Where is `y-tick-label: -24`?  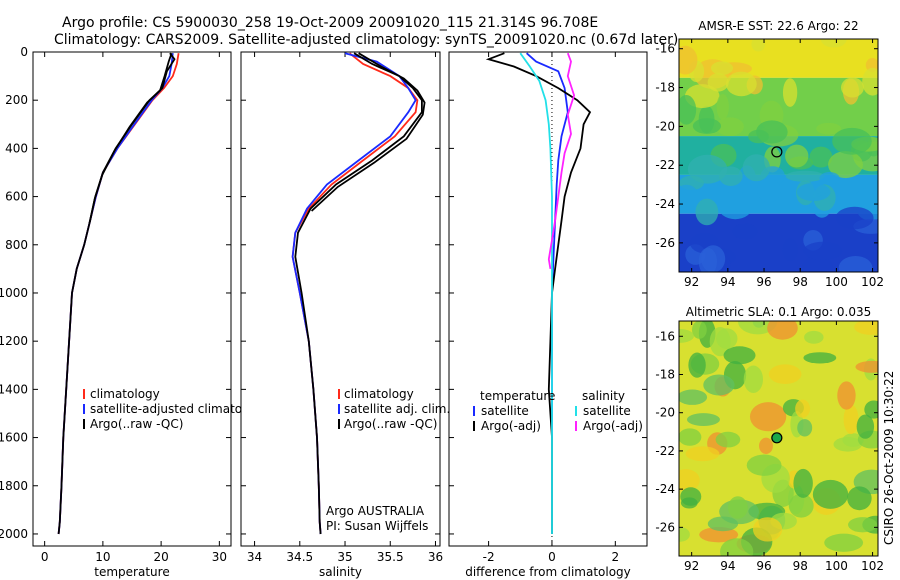
y-tick-label: -24 is located at coordinates (665, 204).